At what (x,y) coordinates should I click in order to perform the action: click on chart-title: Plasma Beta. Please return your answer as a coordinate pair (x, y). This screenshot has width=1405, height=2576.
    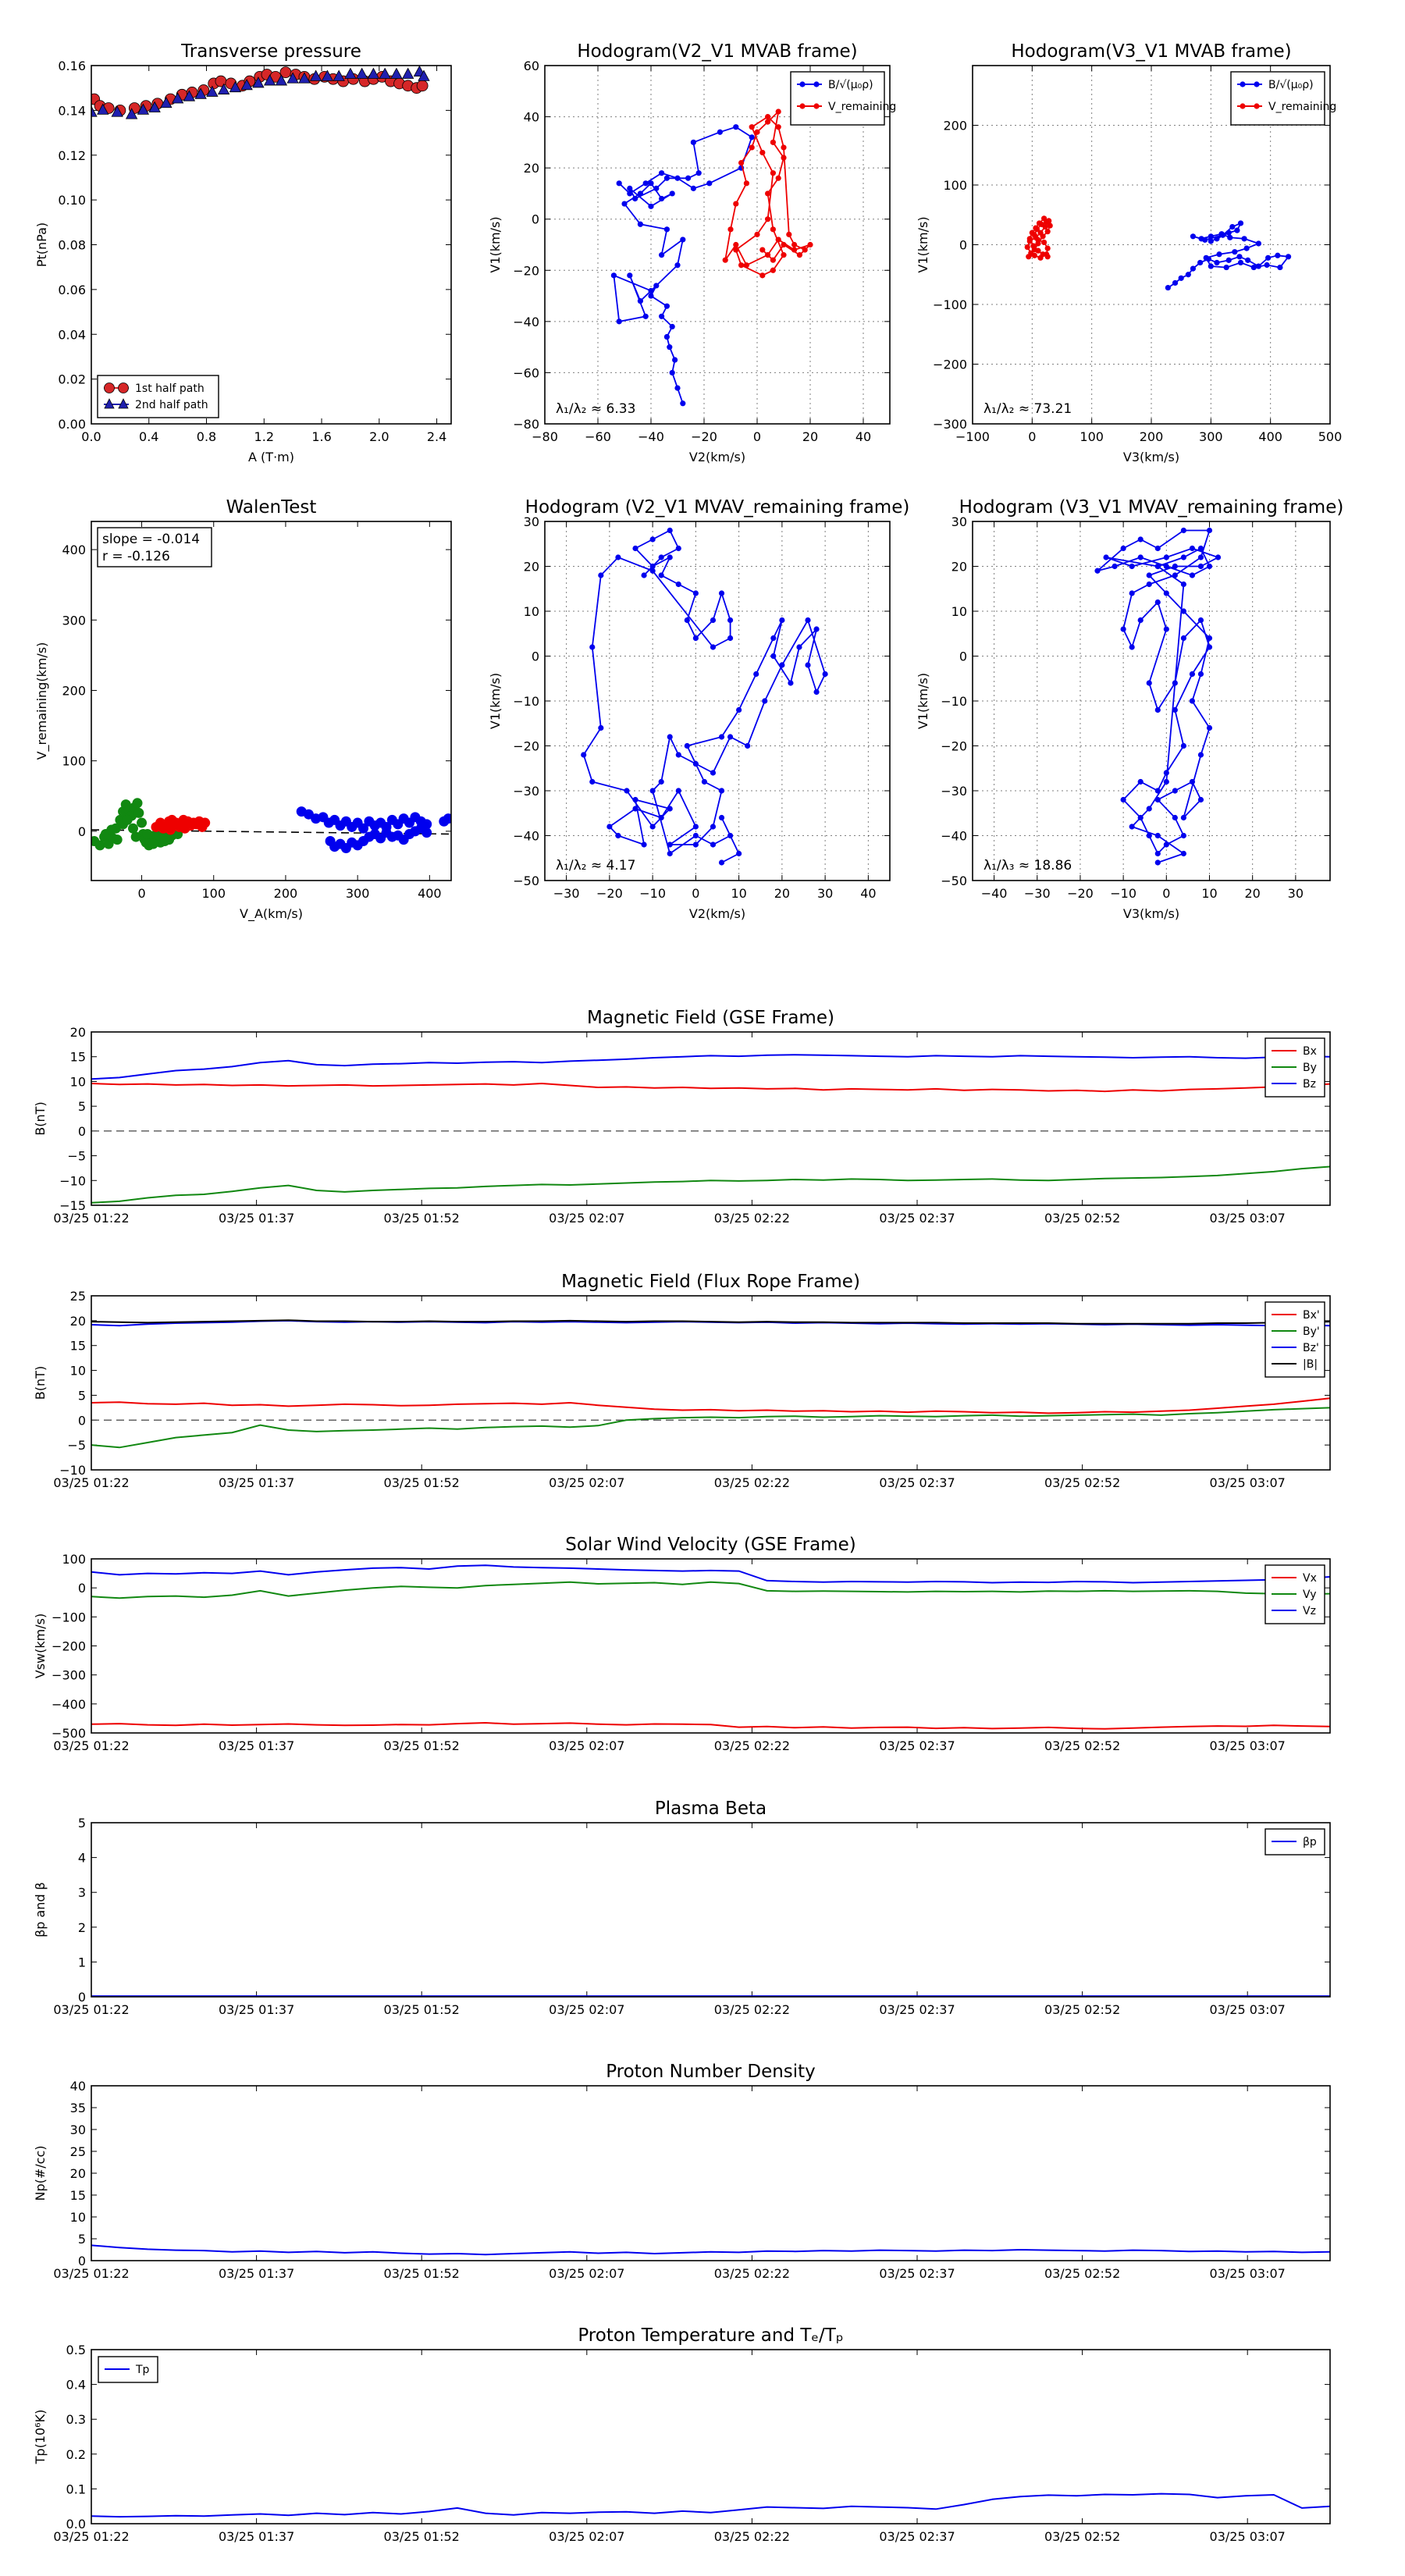
    Looking at the image, I should click on (711, 1809).